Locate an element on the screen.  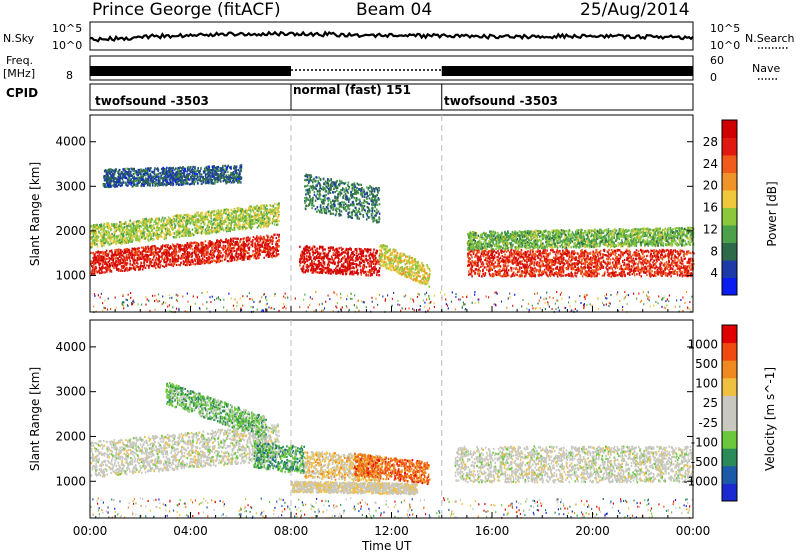
velocity-colorbar-tick-6: -500 is located at coordinates (704, 462).